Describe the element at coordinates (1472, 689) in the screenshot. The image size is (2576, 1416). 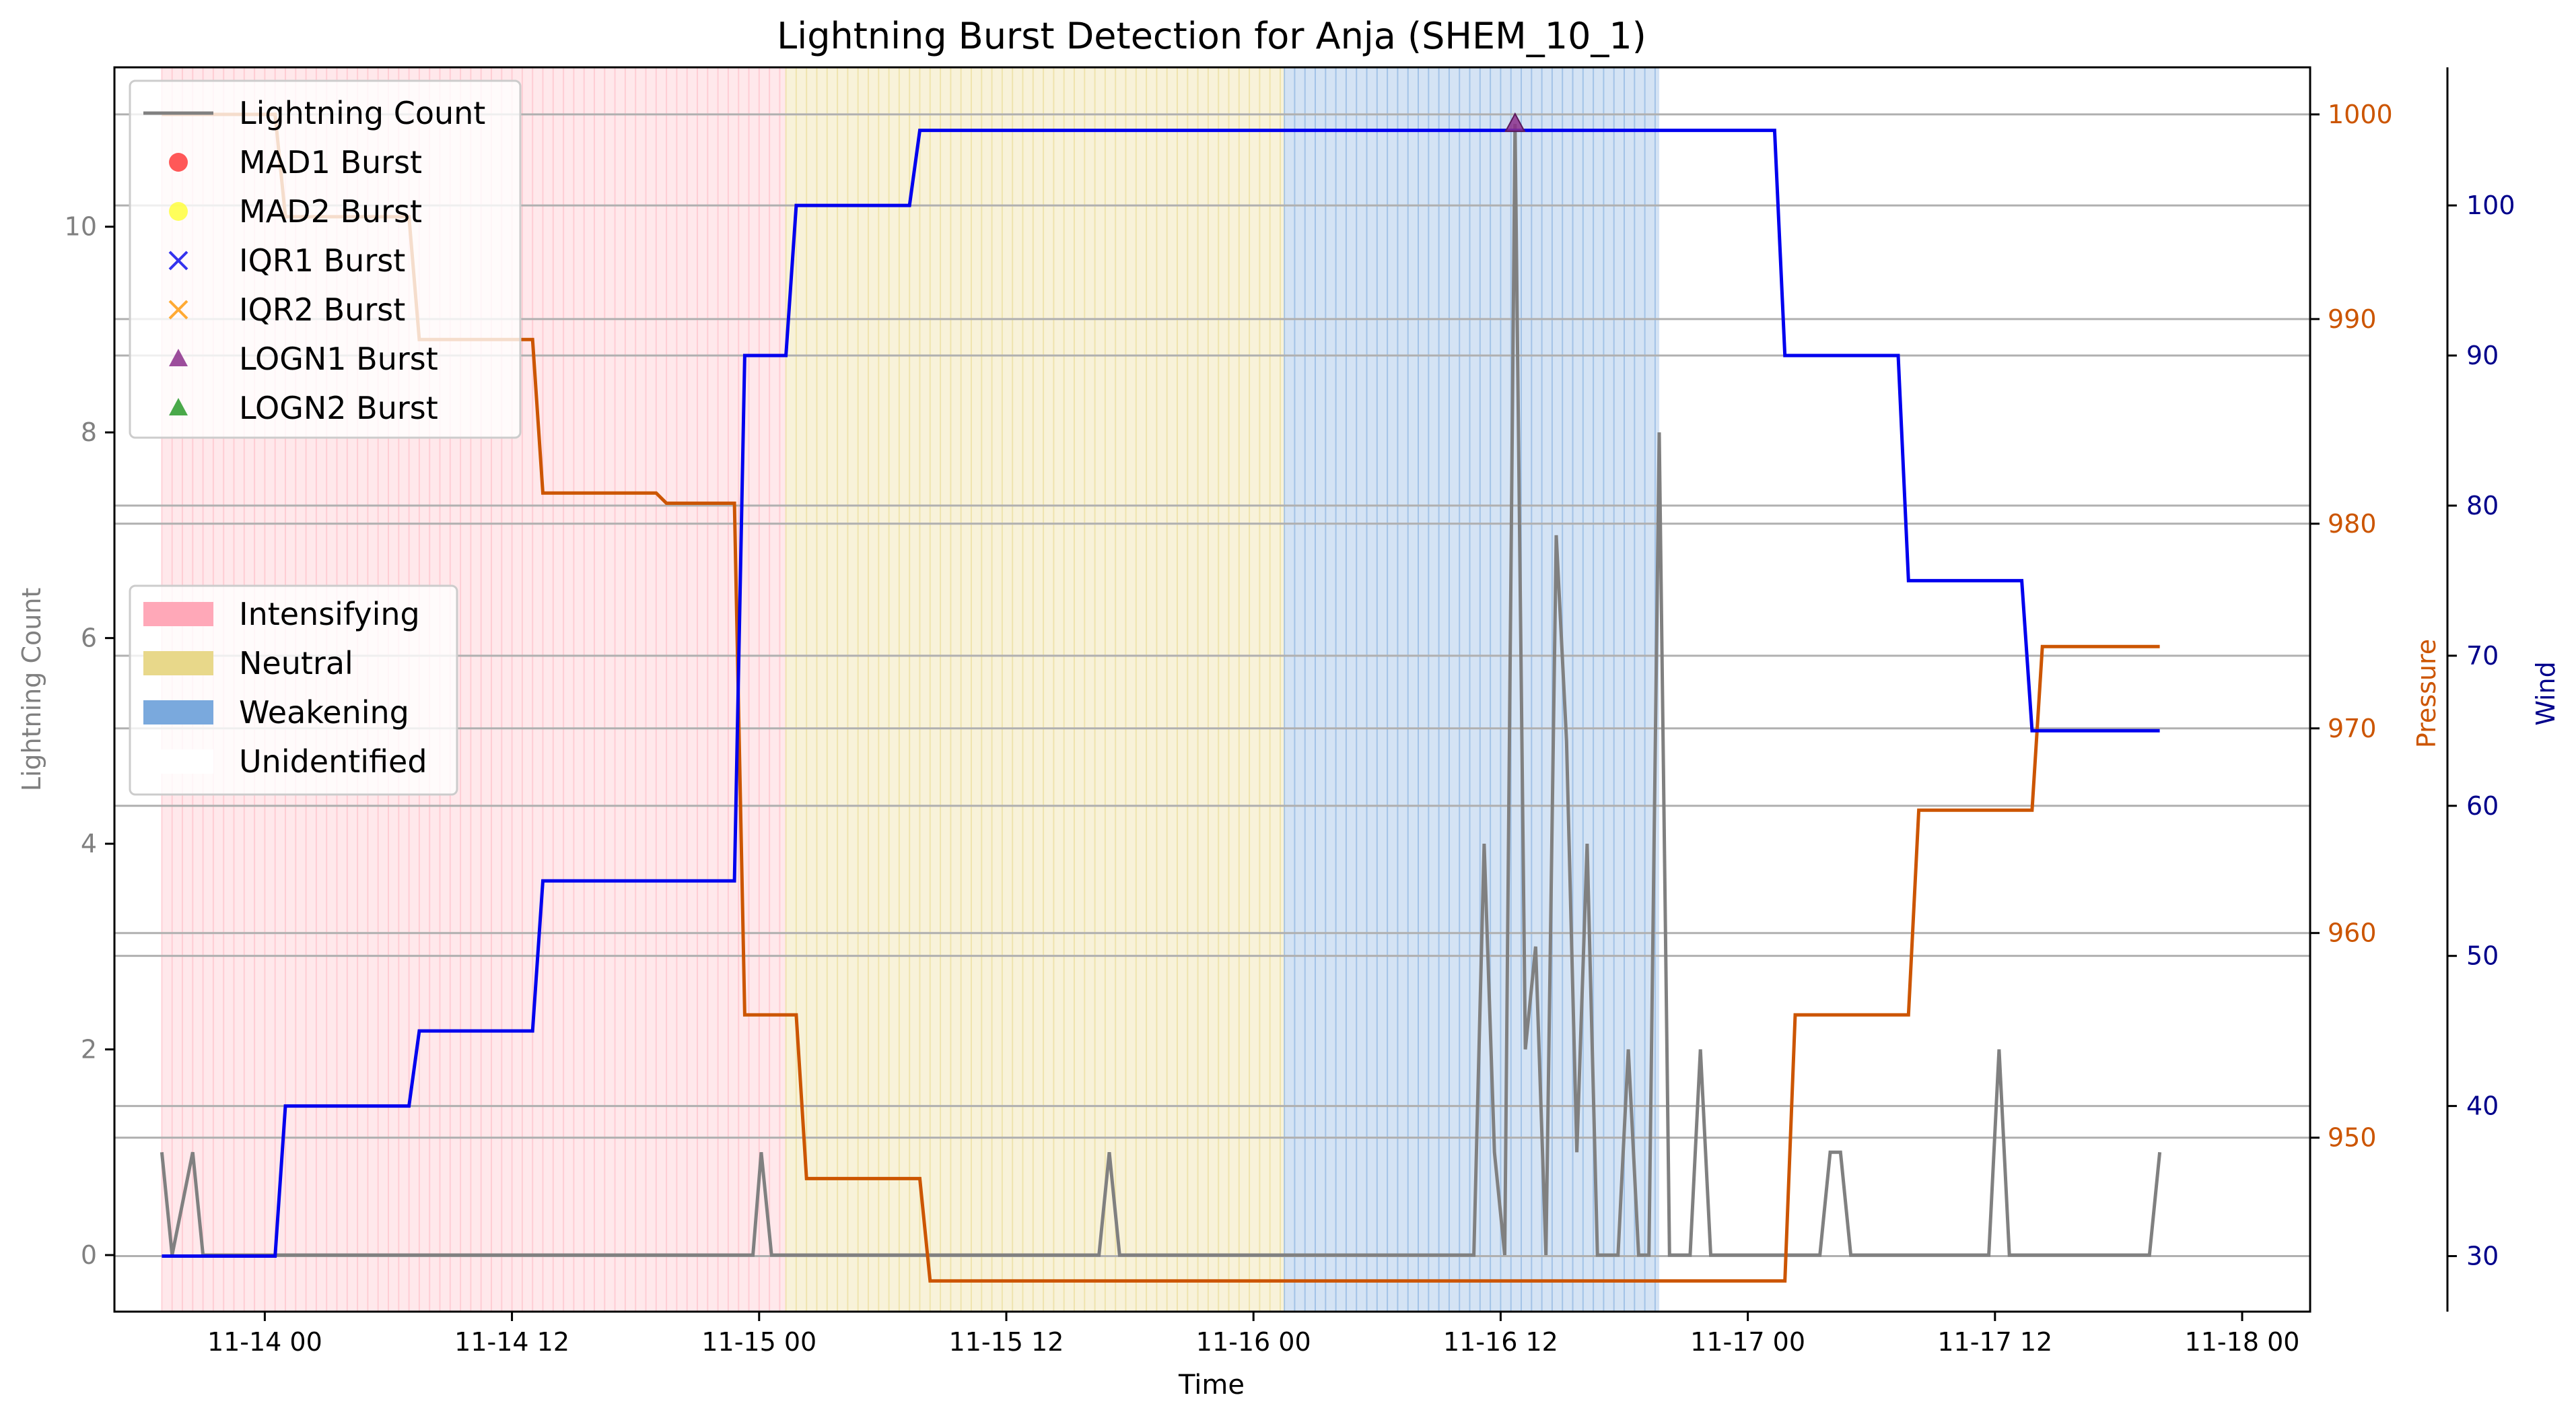
I see `phase-band-weakening` at that location.